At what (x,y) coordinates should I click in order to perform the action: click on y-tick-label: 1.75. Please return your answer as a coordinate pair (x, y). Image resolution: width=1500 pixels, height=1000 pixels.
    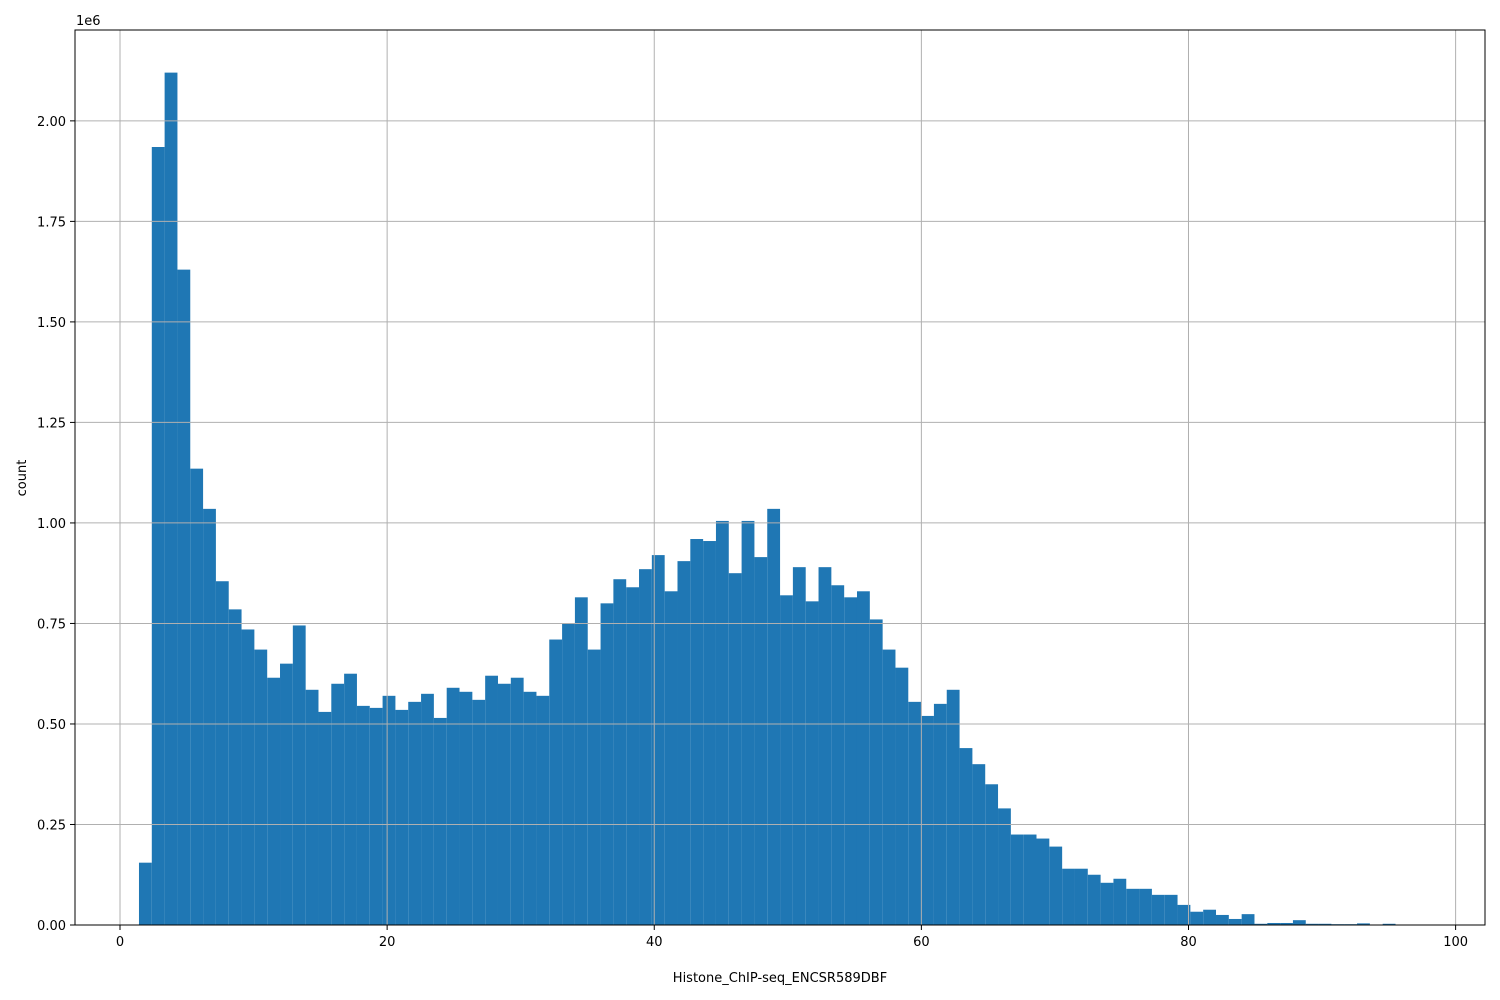
    Looking at the image, I should click on (51, 222).